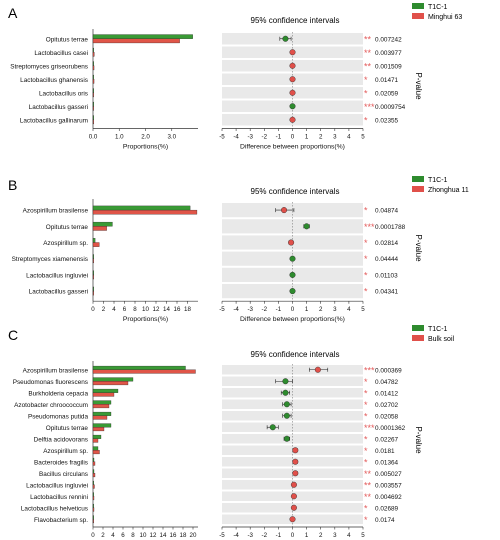 This screenshot has width=500, height=540. I want to click on pvalue-b: 0.04444, so click(387, 259).